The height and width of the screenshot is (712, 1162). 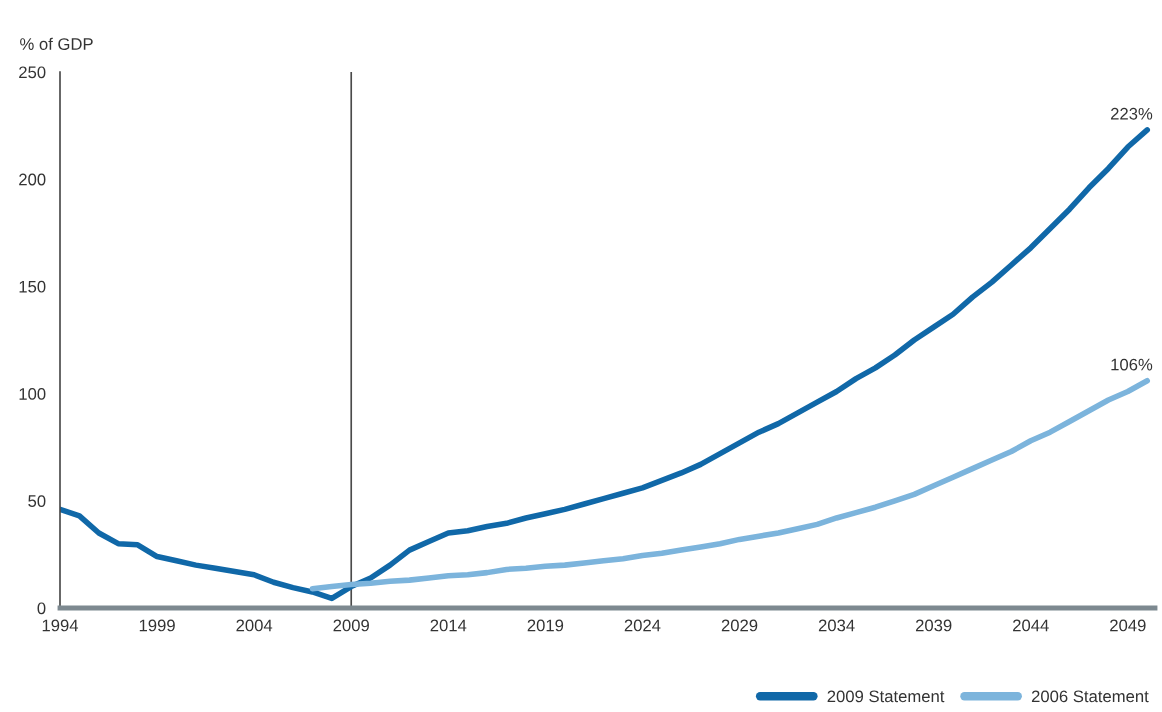 What do you see at coordinates (41, 608) in the screenshot?
I see `y-tick-label: 0` at bounding box center [41, 608].